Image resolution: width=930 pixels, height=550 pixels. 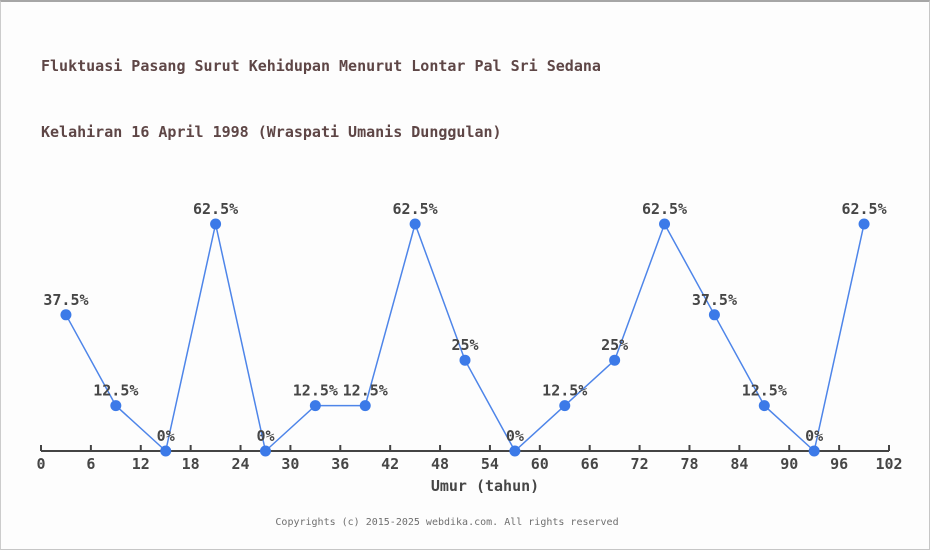 What do you see at coordinates (590, 464) in the screenshot?
I see `x-axis-tick-label: 66` at bounding box center [590, 464].